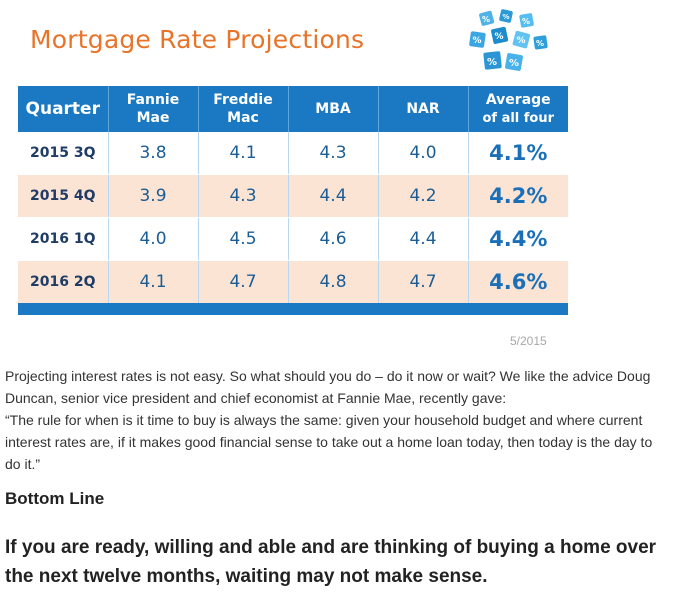  I want to click on table-row: 2016 2Q 4.1 4.7 4.8 4.7 4.6%, so click(293, 282).